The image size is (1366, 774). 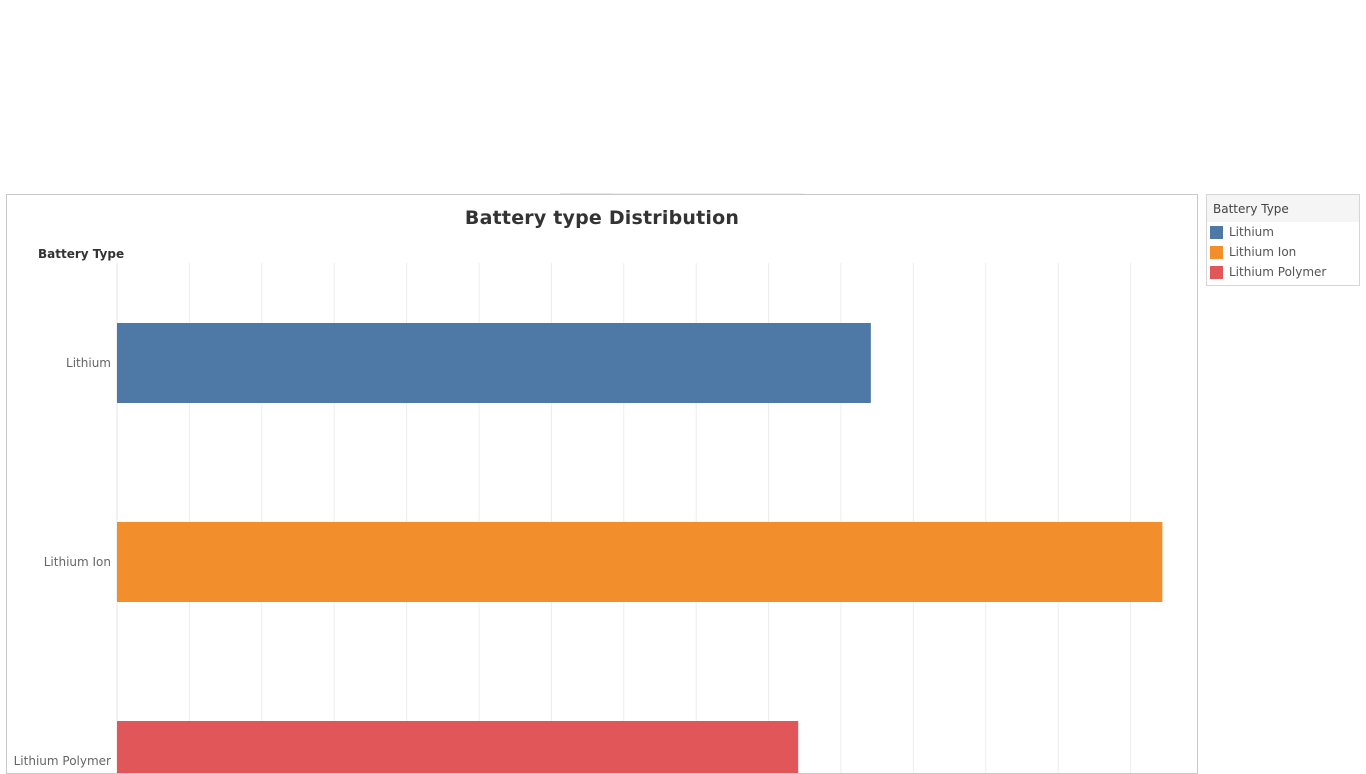 I want to click on category-label: Lithium Polymer, so click(x=62, y=761).